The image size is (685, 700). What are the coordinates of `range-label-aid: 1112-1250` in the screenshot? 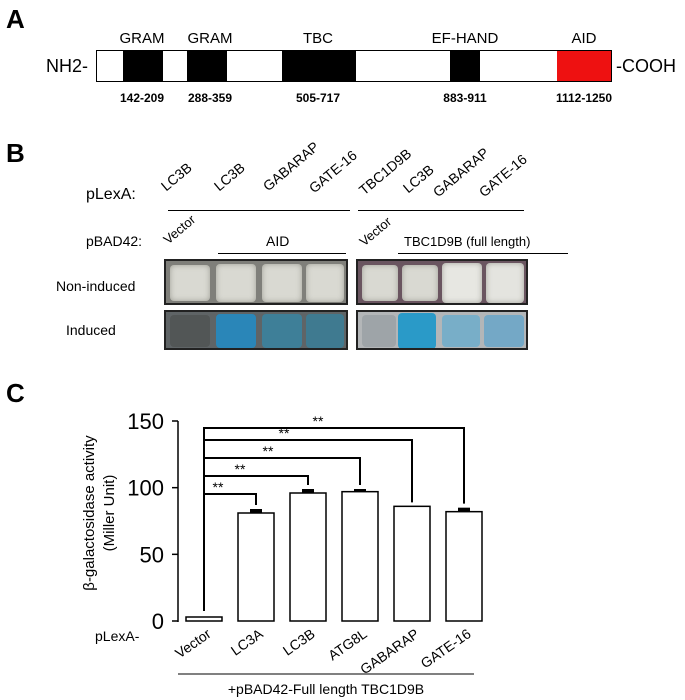 It's located at (584, 98).